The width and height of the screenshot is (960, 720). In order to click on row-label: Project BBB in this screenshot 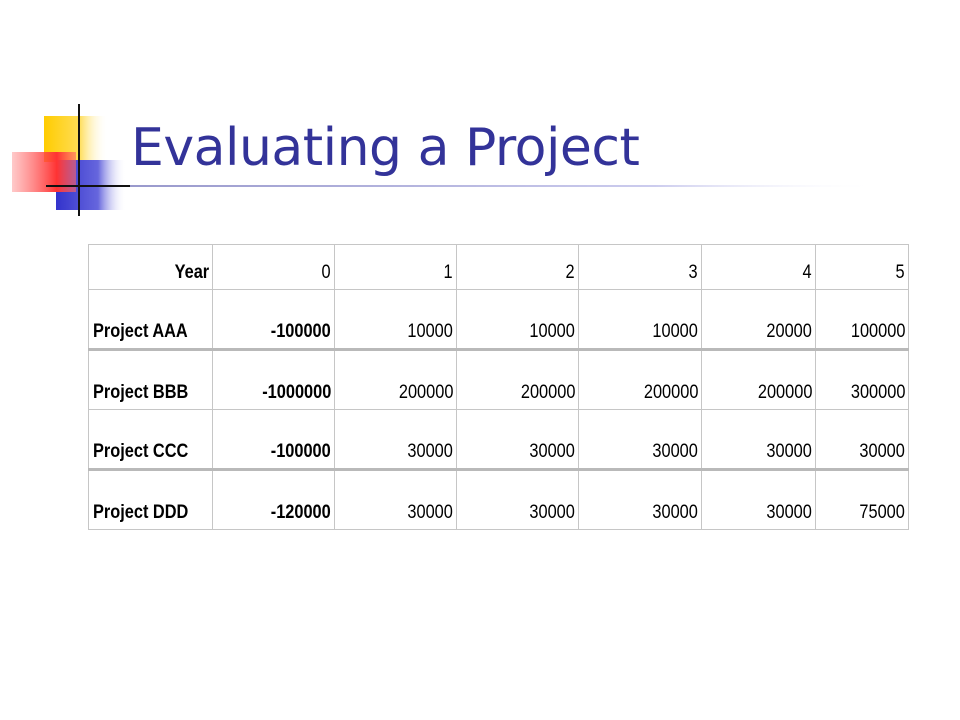, I will do `click(150, 379)`.